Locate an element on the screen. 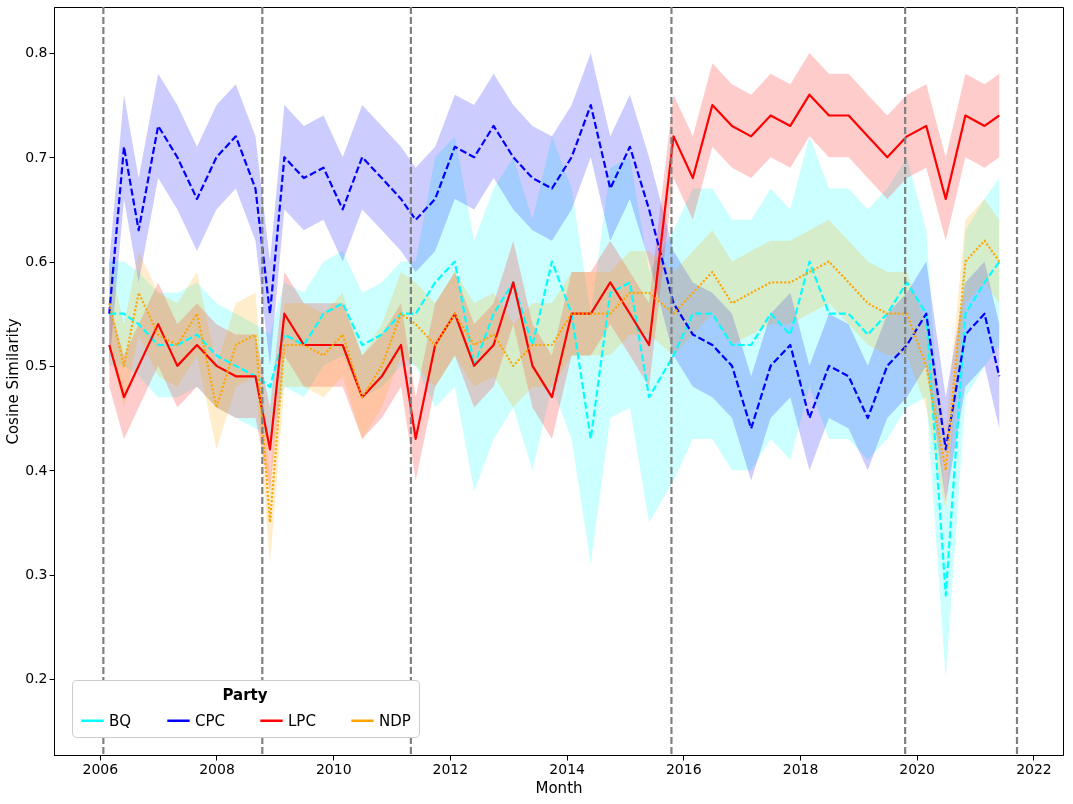 This screenshot has height=804, width=1073. x-tick-label: 2010 is located at coordinates (333, 768).